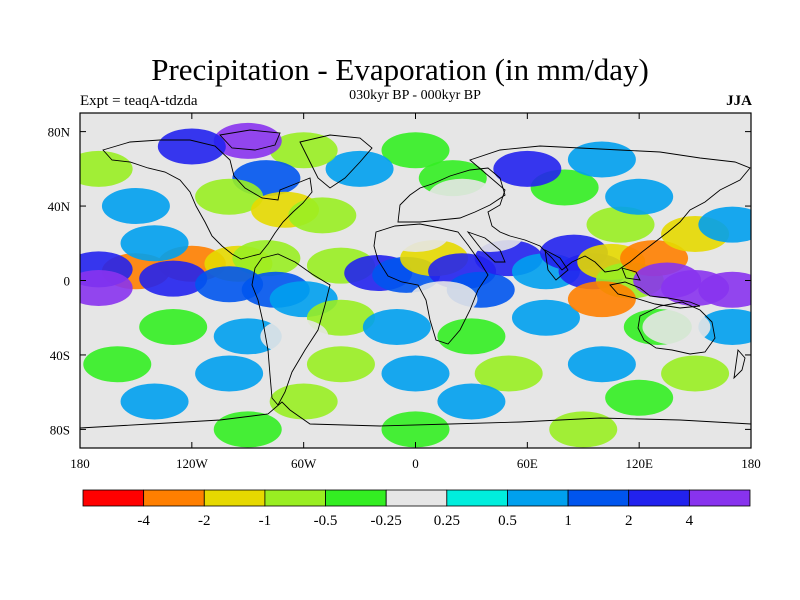  Describe the element at coordinates (192, 463) in the screenshot. I see `lon-tick-label: 120W` at that location.